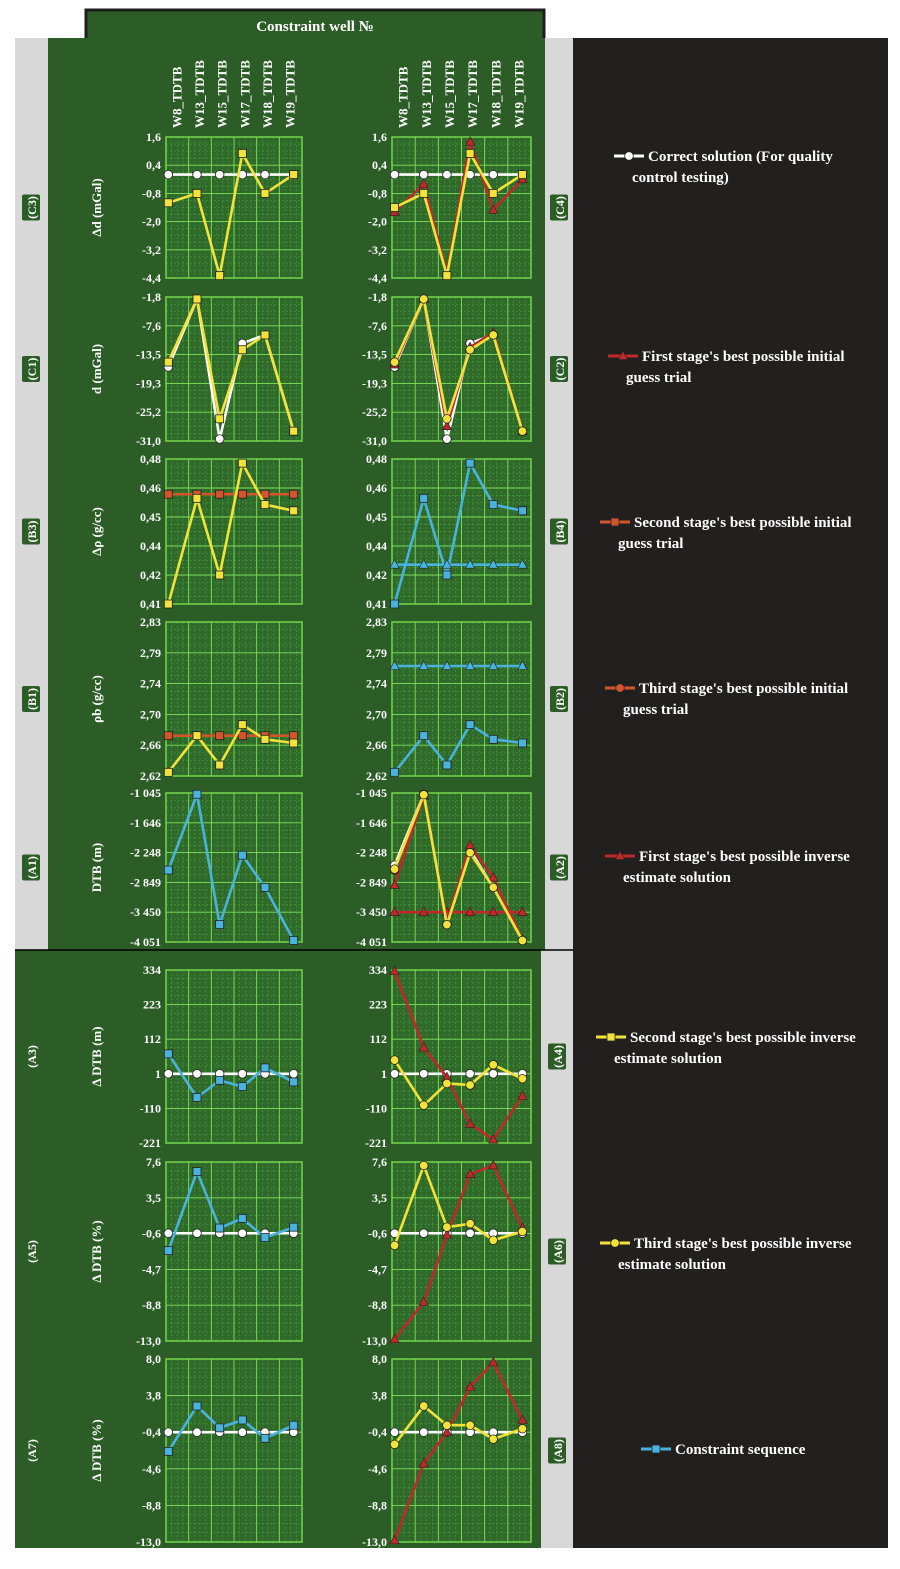 The height and width of the screenshot is (1569, 900). I want to click on y-axis-label: Δ DTB (m), so click(96, 1056).